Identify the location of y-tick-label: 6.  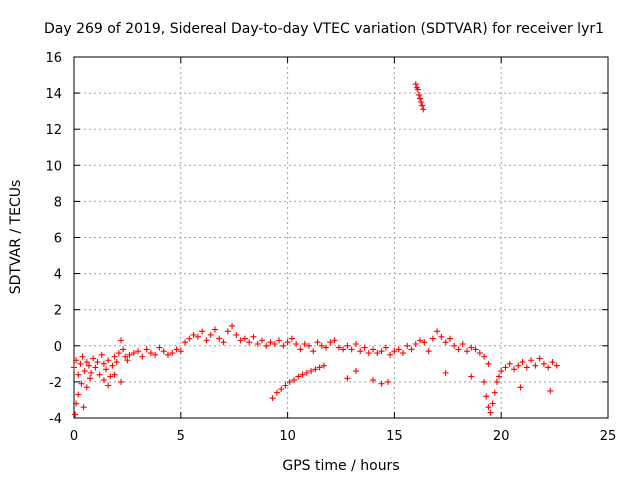
(58, 239).